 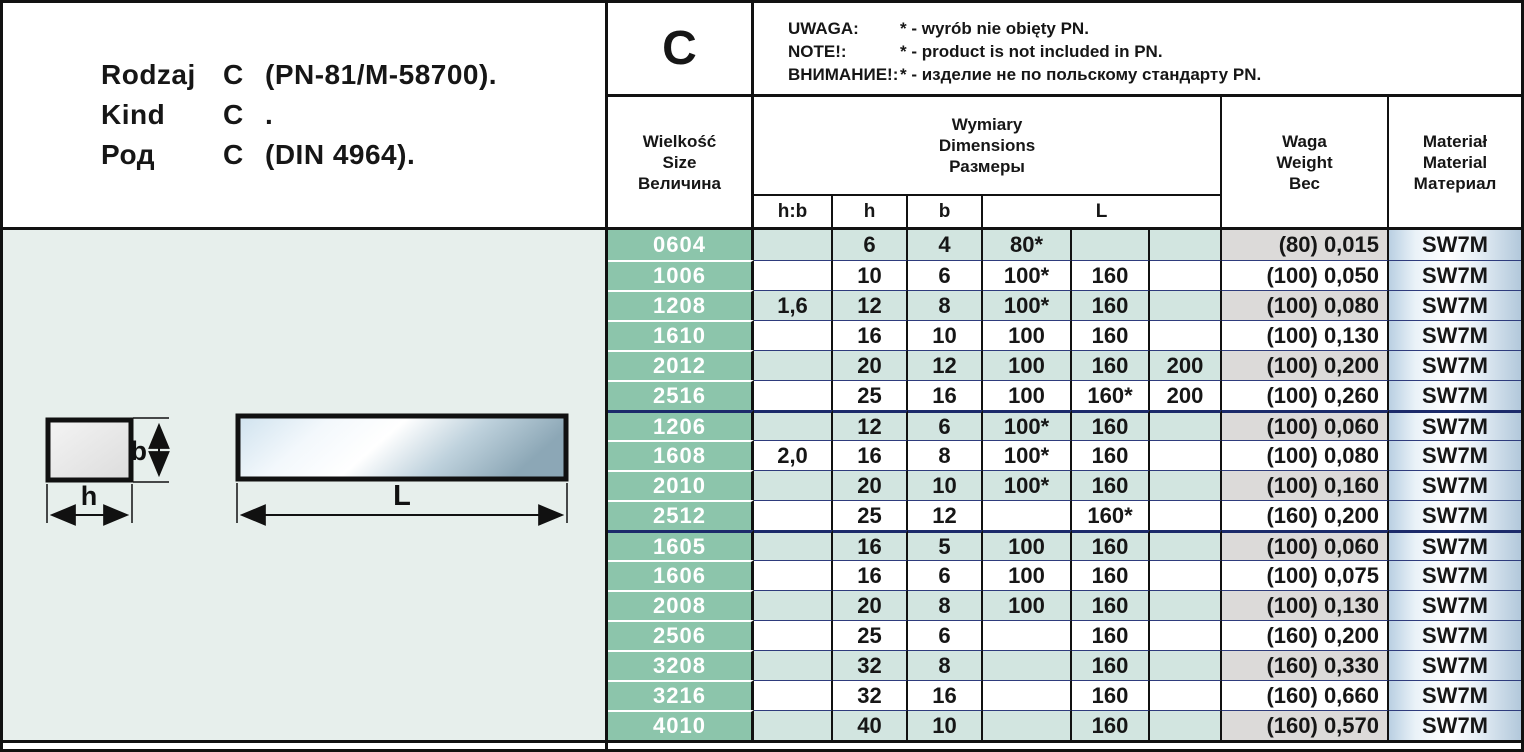 I want to click on table-row: 0604 6 4 80* (80) 0,015 SW7M, so click(x=1064, y=245).